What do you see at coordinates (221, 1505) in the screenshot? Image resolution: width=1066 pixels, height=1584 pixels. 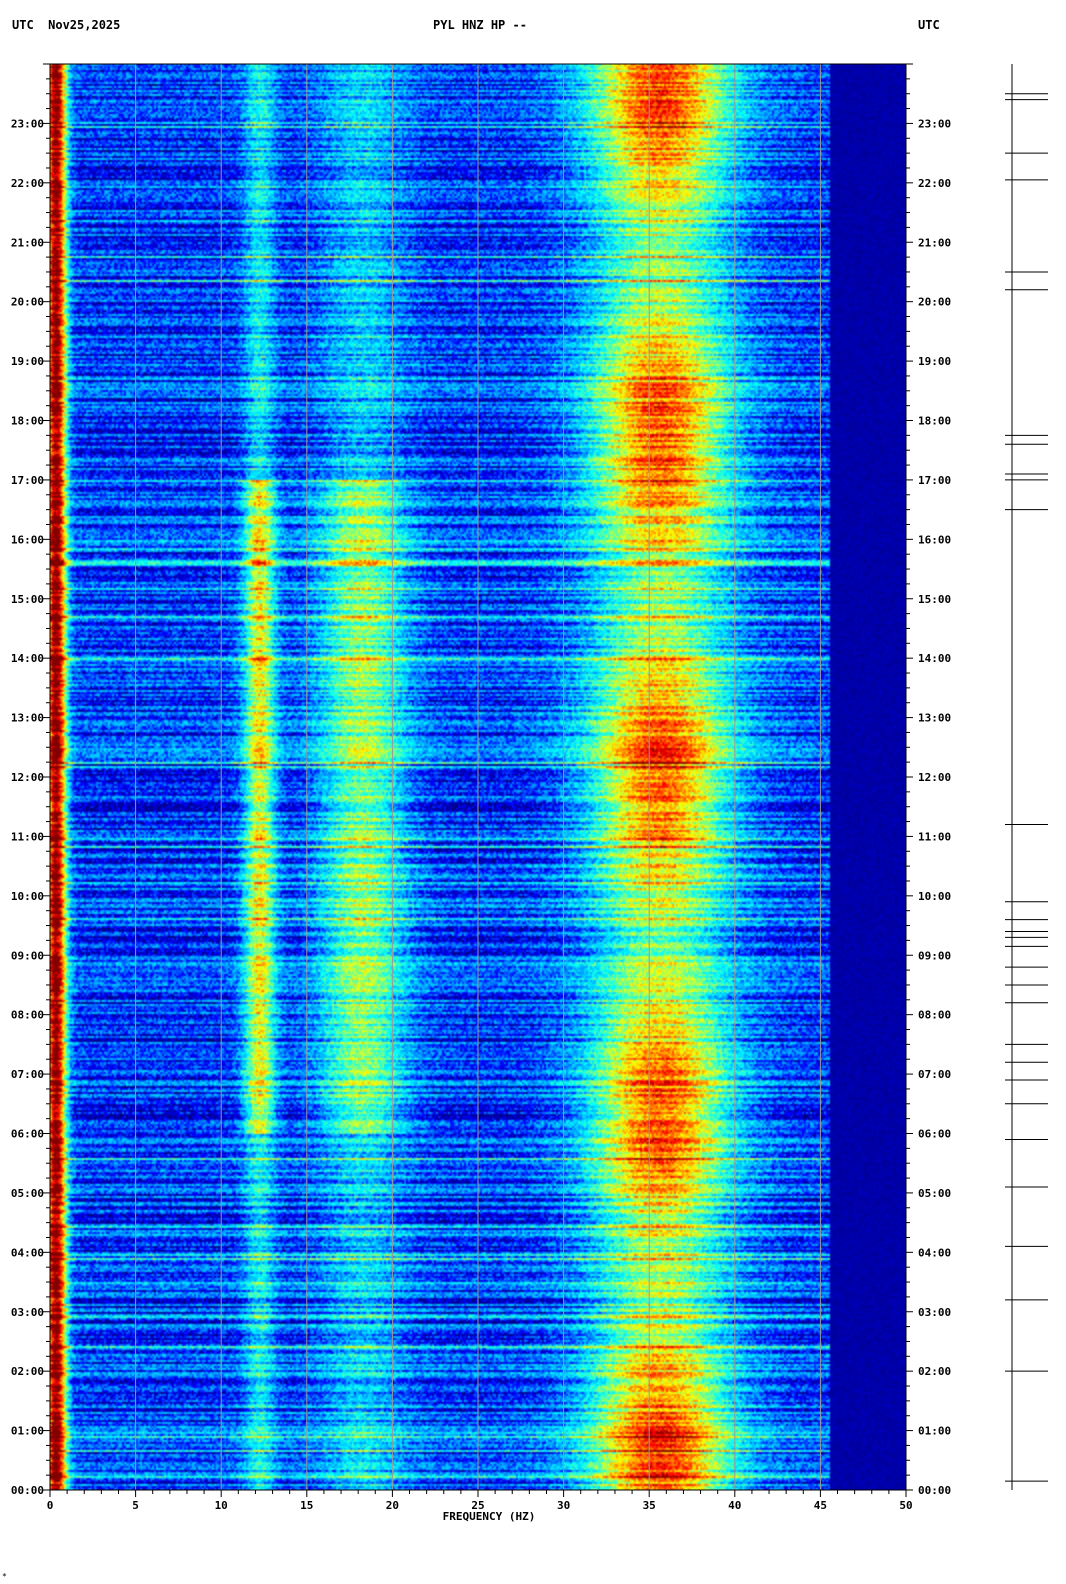 I see `x-tick-label: 10` at bounding box center [221, 1505].